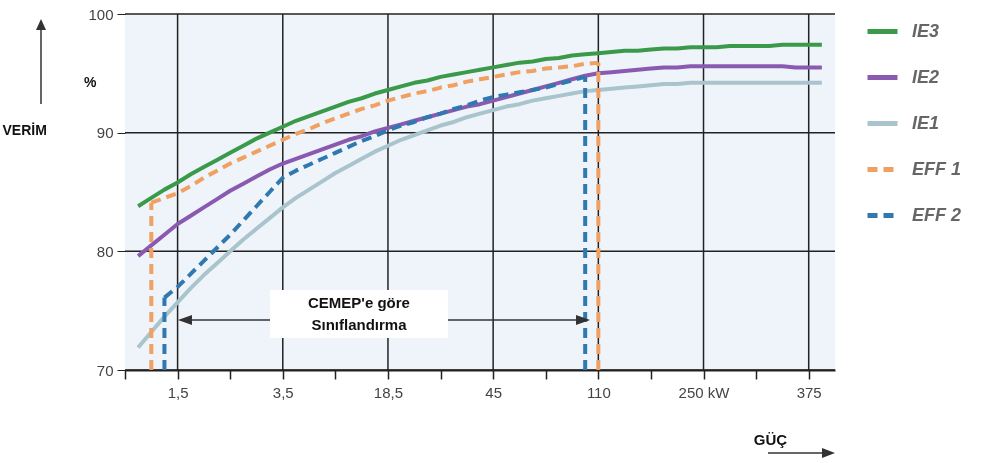  What do you see at coordinates (493, 392) in the screenshot?
I see `x-tick-label: 45` at bounding box center [493, 392].